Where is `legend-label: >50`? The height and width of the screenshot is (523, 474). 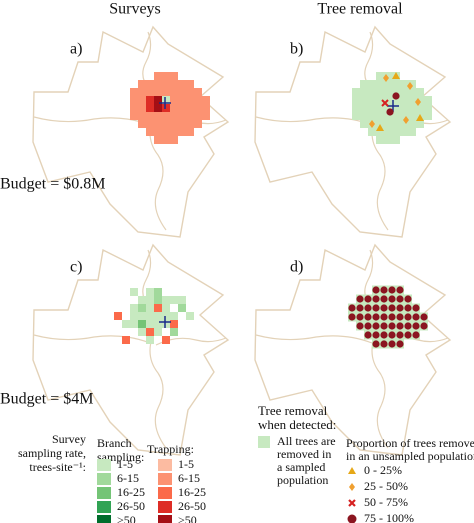
legend-label: >50 is located at coordinates (187, 518).